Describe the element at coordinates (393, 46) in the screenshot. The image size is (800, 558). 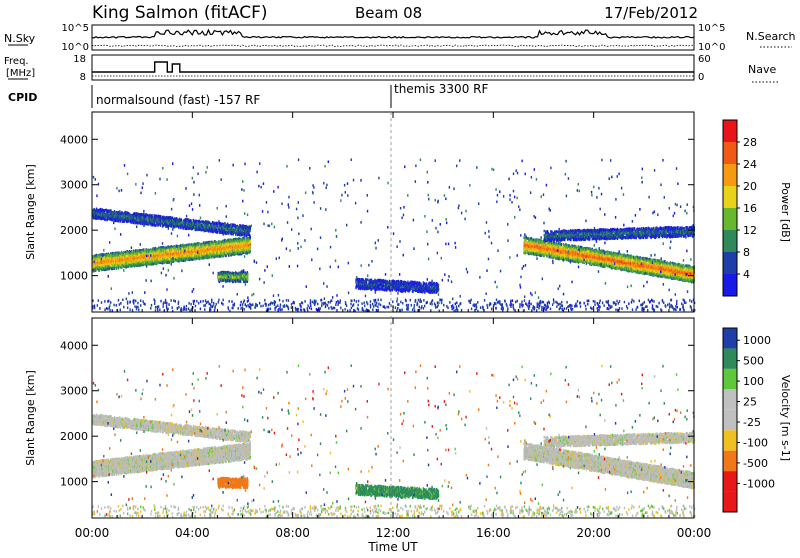
I see `nsearch-line` at that location.